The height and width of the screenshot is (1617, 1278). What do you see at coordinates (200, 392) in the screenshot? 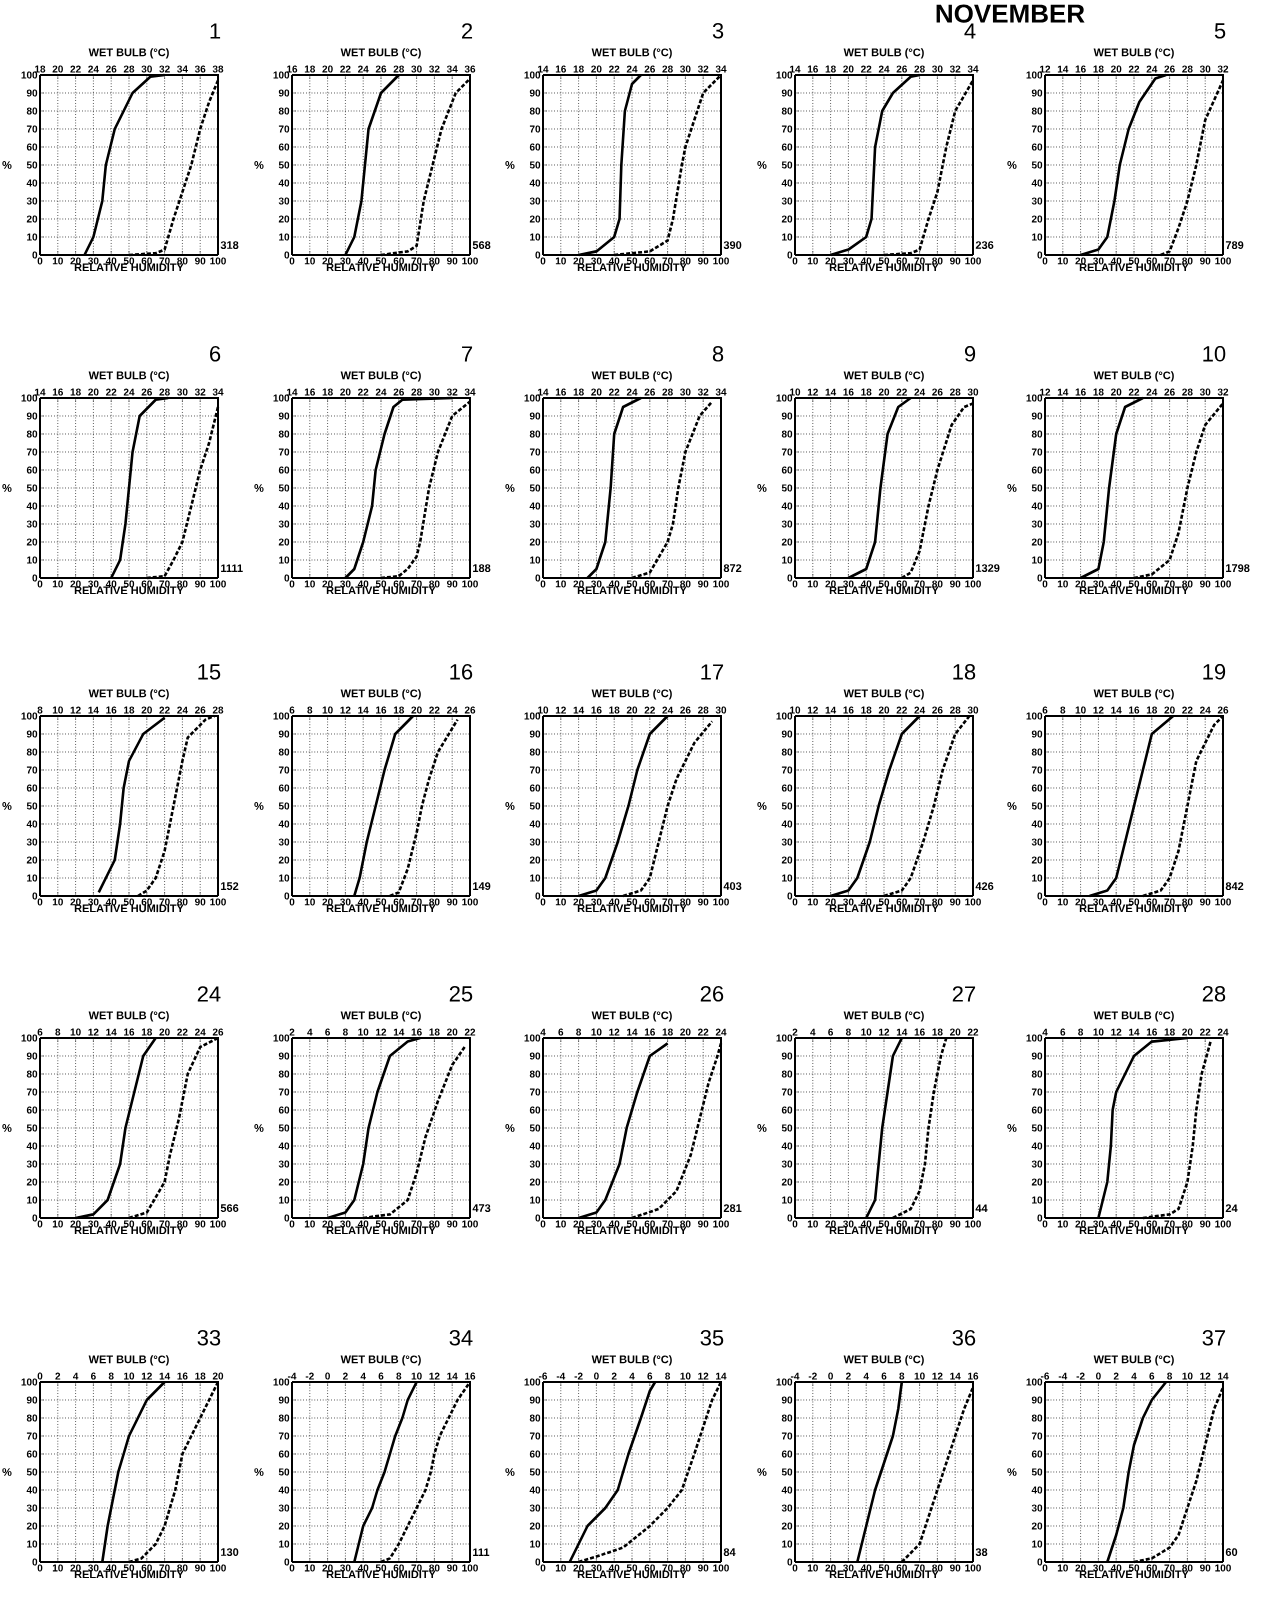
I see `x2-tick-label: 32` at bounding box center [200, 392].